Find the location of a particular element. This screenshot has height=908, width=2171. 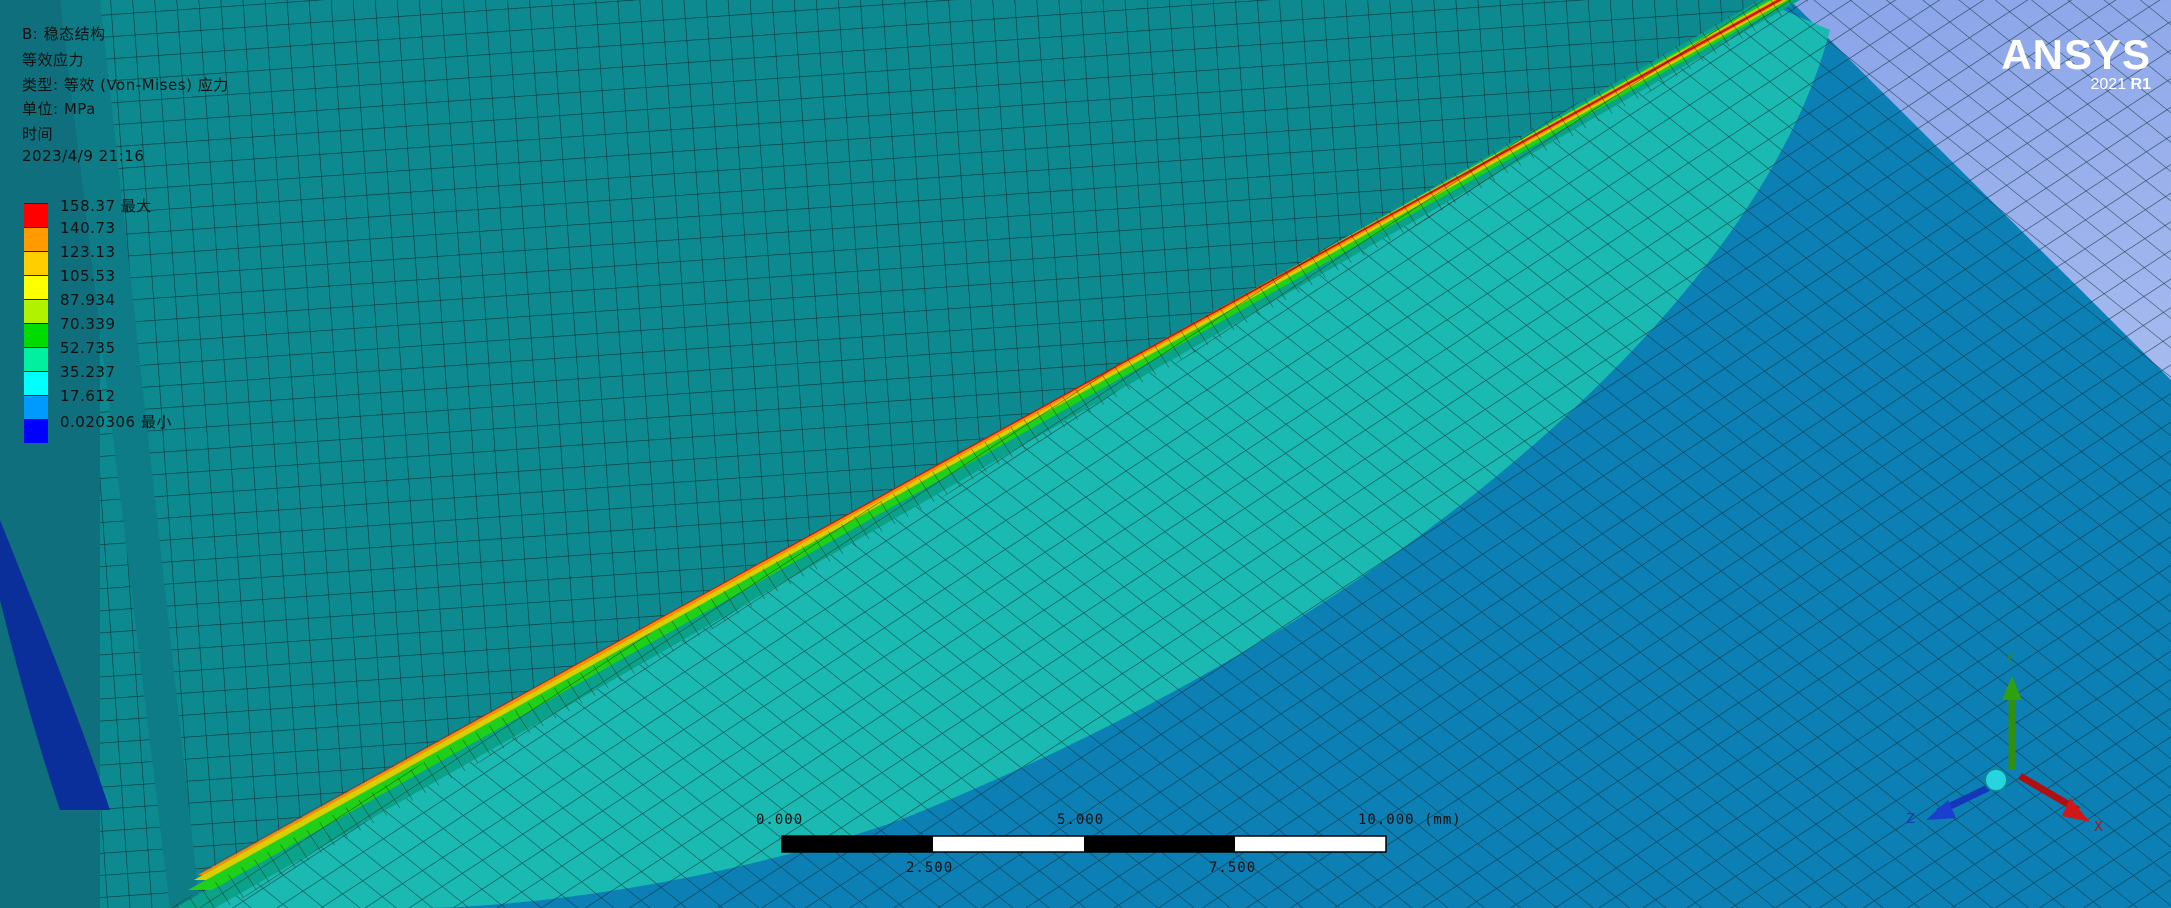

scale-label-2-5: 2.500 is located at coordinates (930, 868).